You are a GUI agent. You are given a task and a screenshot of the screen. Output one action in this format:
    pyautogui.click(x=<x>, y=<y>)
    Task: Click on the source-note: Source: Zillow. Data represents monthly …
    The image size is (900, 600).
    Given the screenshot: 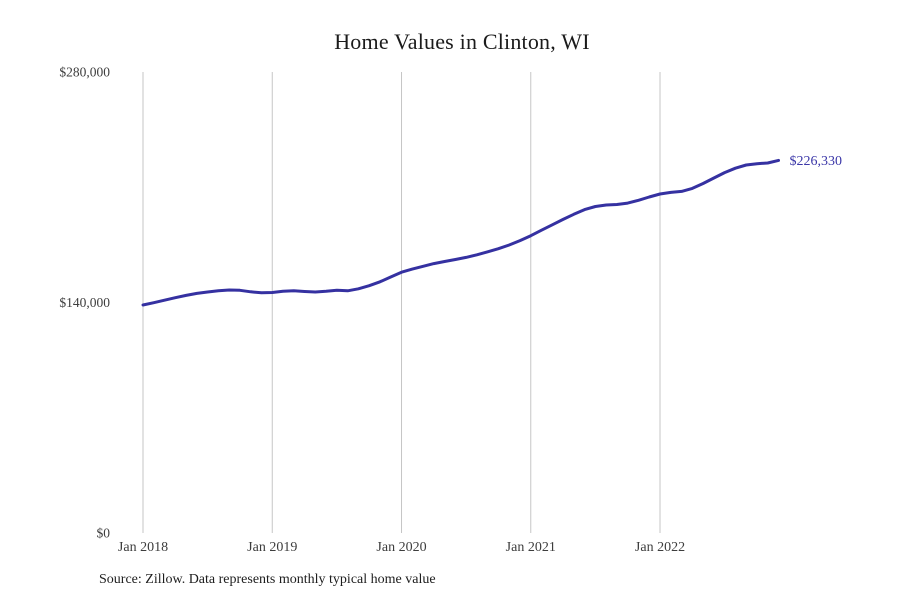 What is the action you would take?
    pyautogui.click(x=267, y=579)
    